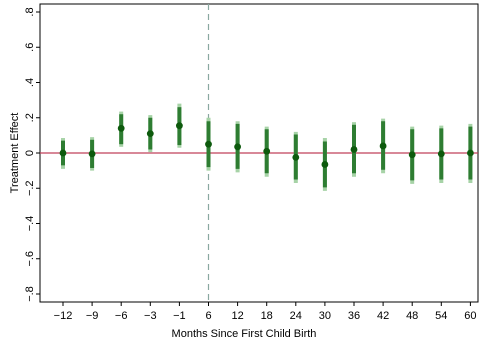 The image size is (479, 350). I want to click on point-estimates, so click(266, 145).